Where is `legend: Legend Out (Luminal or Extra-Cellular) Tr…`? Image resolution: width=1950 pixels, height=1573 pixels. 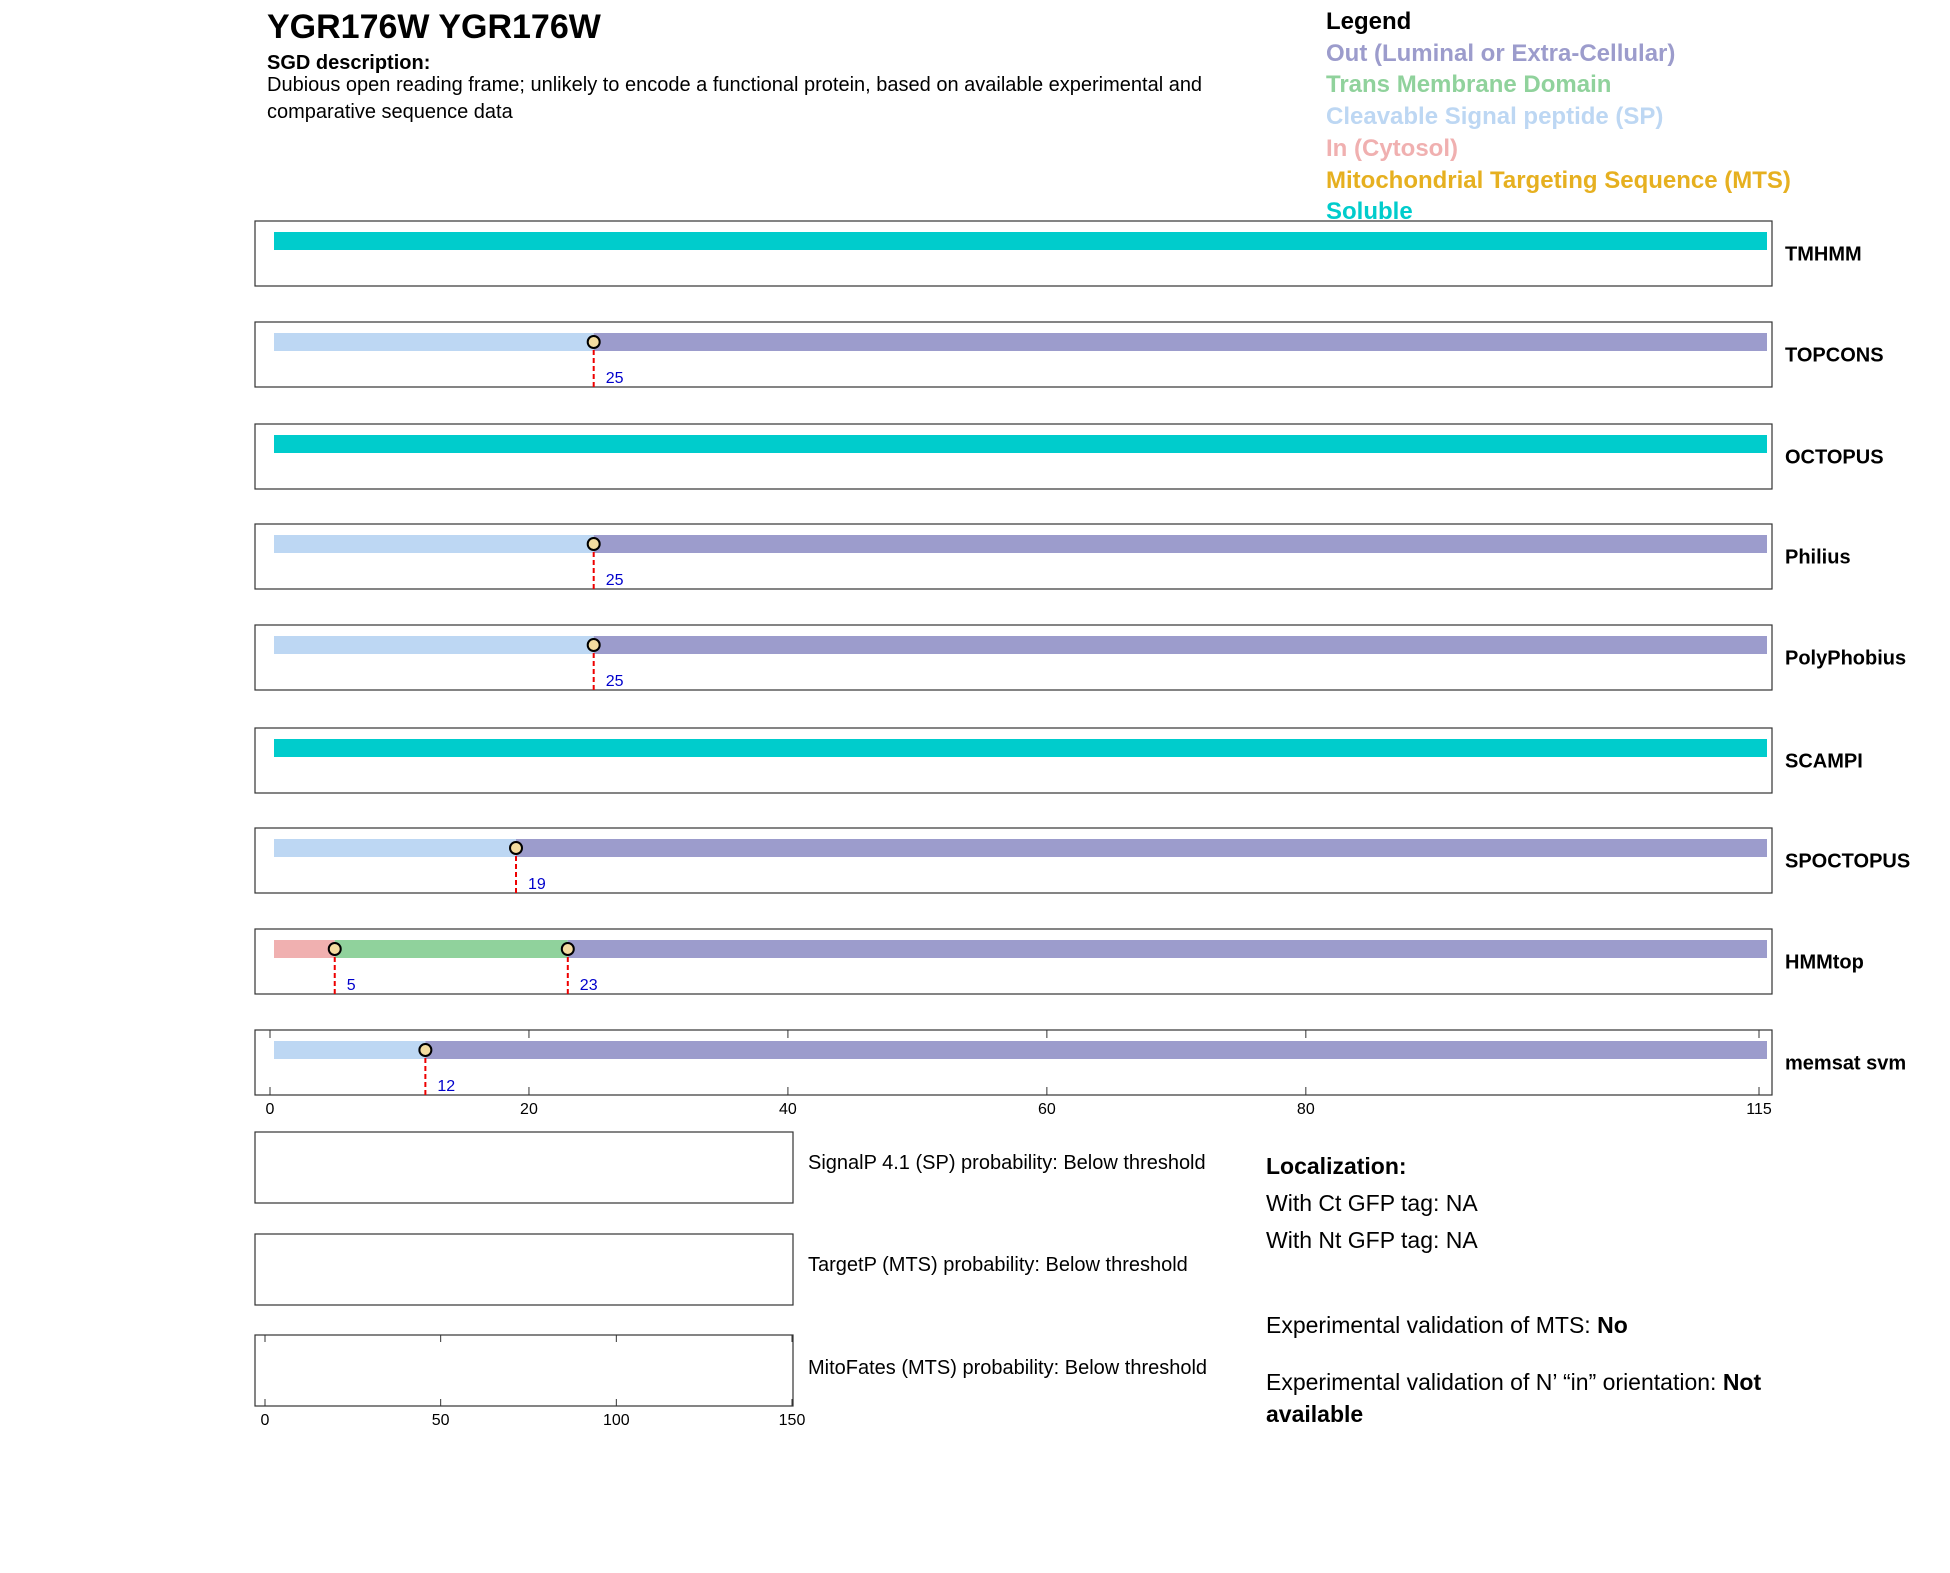
legend: Legend Out (Luminal or Extra-Cellular) Tr… is located at coordinates (1558, 117).